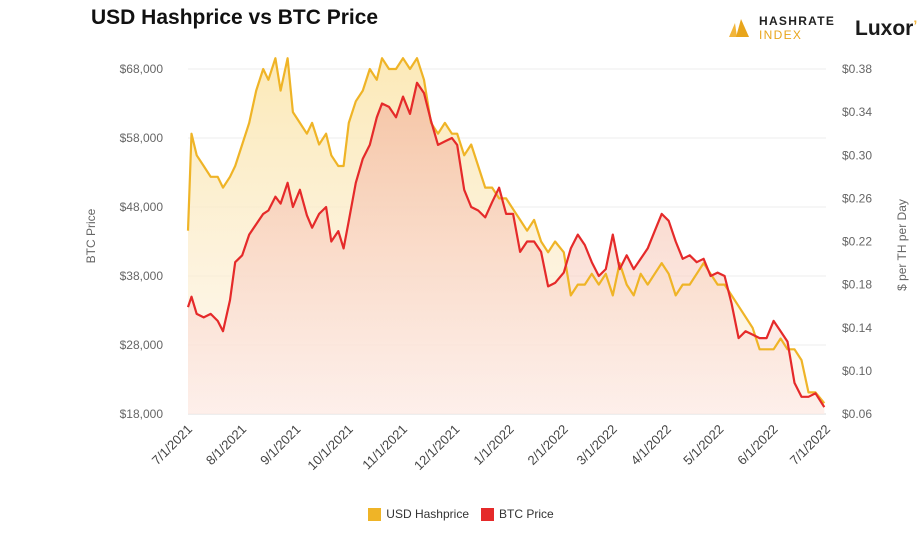  I want to click on chart-title: USD Hashprice vs BTC Price, so click(235, 17).